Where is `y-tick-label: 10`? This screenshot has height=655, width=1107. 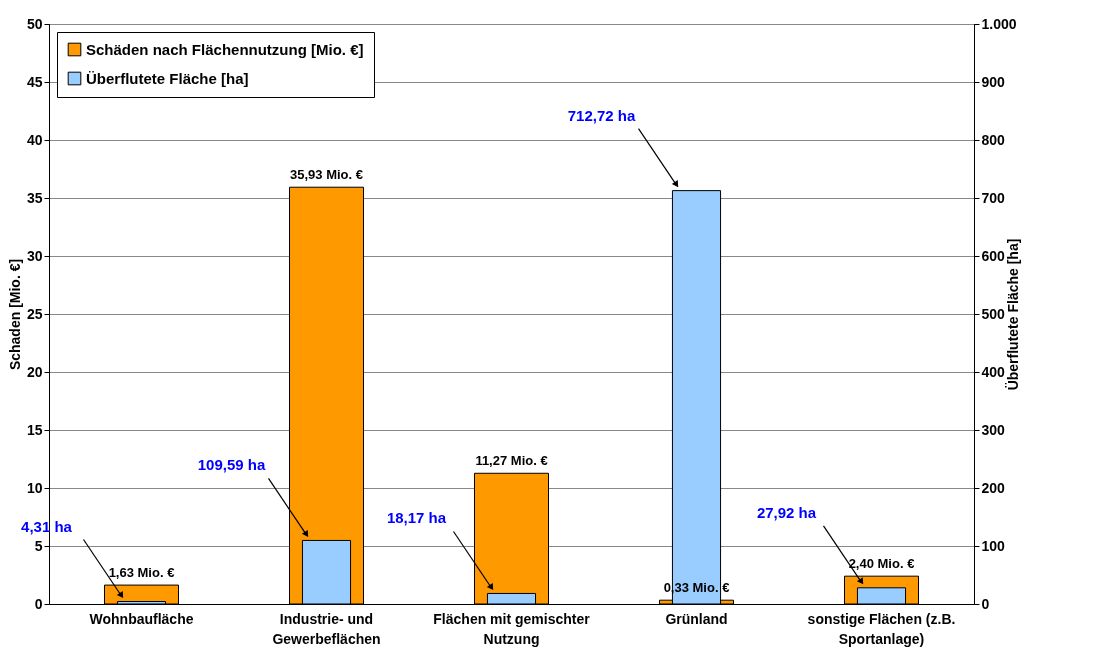
y-tick-label: 10 is located at coordinates (34, 487).